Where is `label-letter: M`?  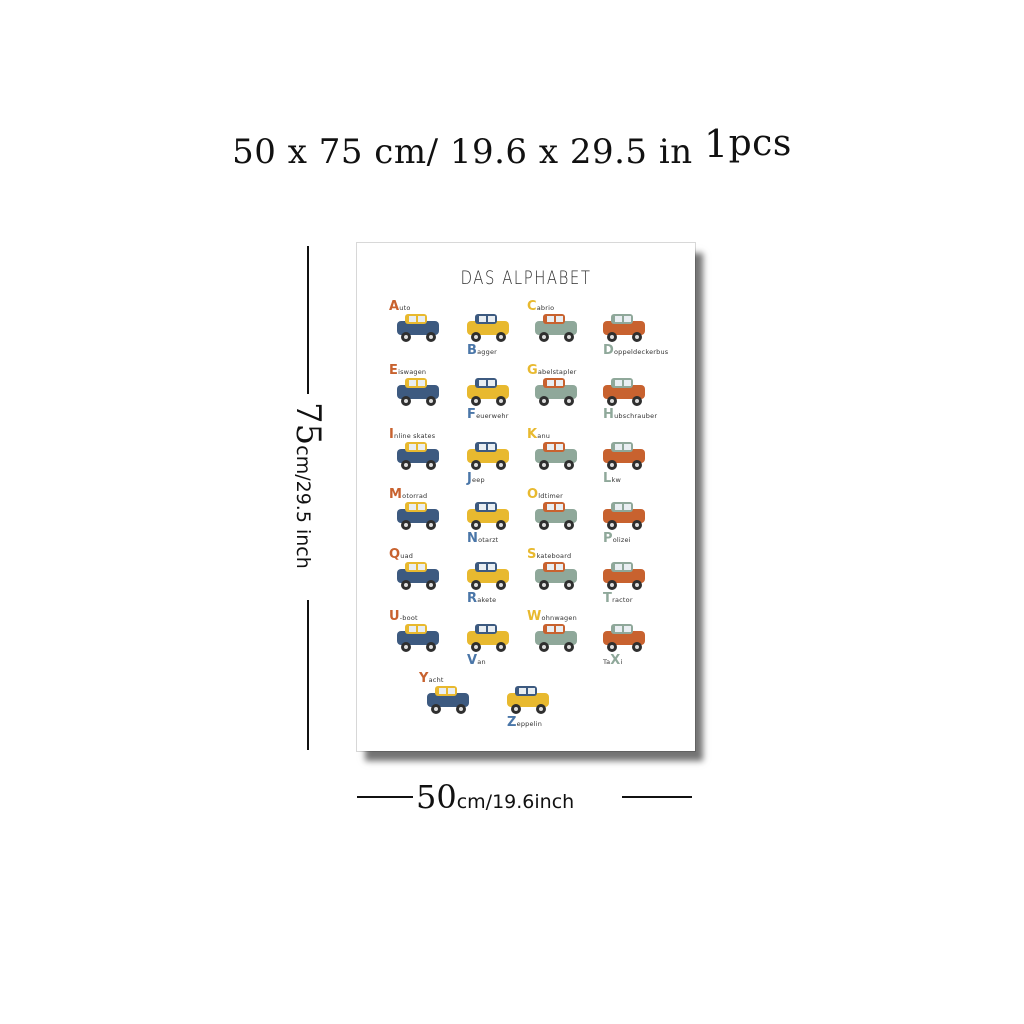
label-letter: M is located at coordinates (396, 494).